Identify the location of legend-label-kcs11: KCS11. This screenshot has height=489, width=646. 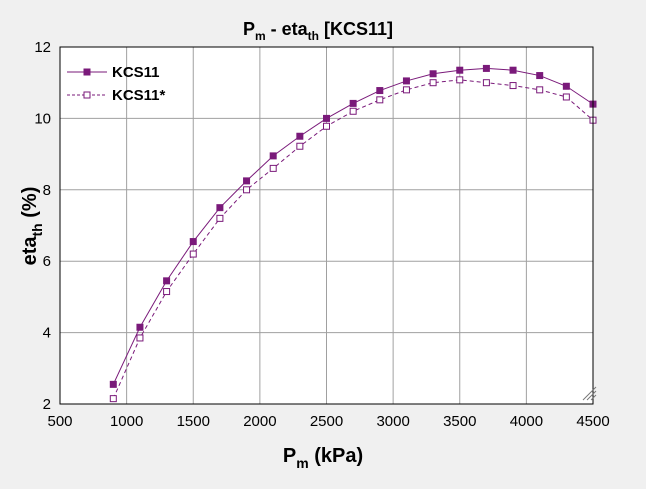
(136, 72).